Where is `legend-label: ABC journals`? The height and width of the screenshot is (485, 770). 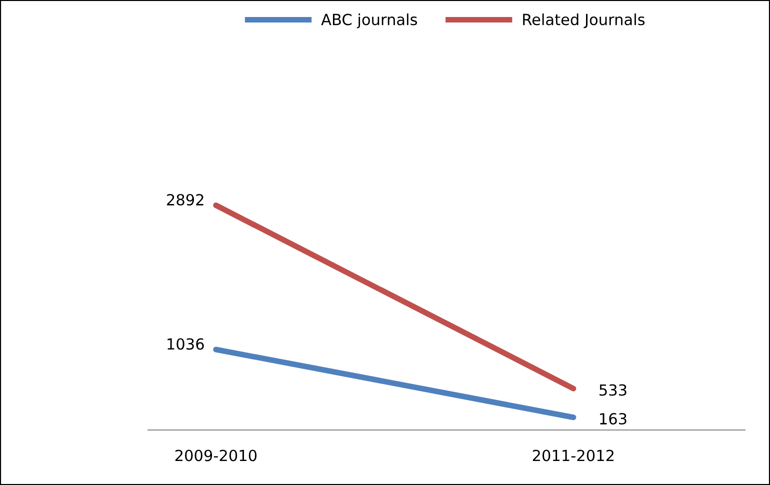
legend-label: ABC journals is located at coordinates (369, 20).